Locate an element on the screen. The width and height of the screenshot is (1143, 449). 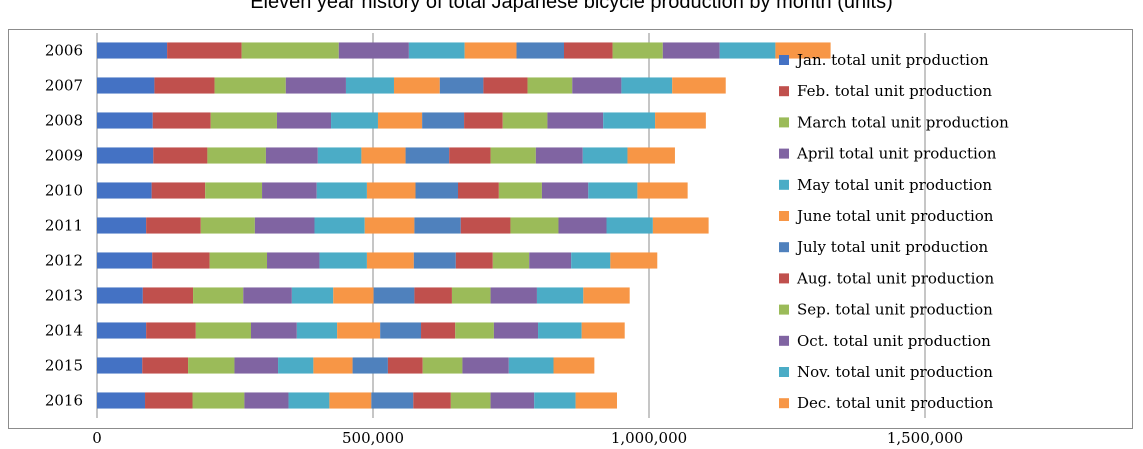
x-tick-label: 500,000 is located at coordinates (373, 438).